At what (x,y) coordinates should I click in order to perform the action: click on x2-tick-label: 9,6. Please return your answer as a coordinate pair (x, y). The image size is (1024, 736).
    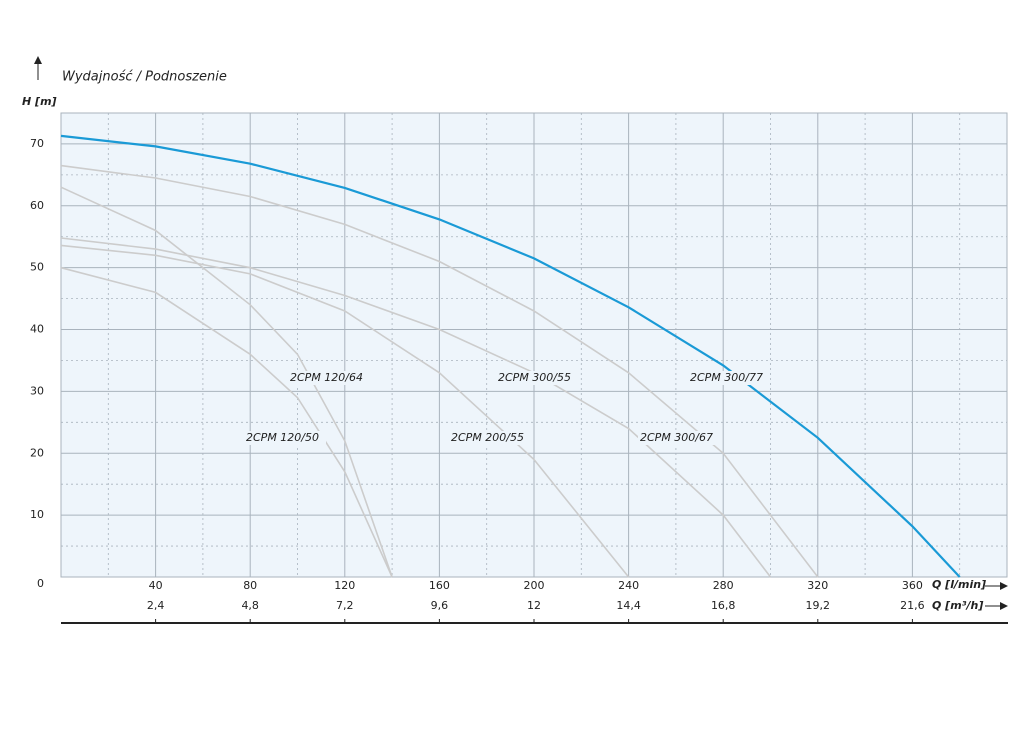
    Looking at the image, I should click on (440, 605).